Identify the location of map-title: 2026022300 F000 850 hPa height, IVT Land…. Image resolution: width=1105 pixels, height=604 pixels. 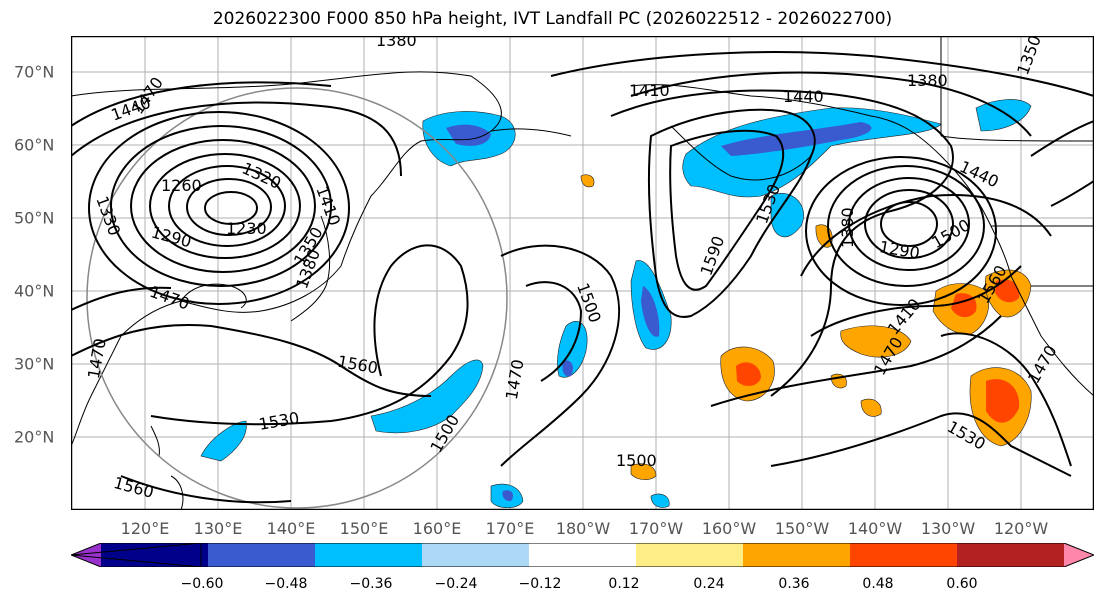
(552, 19).